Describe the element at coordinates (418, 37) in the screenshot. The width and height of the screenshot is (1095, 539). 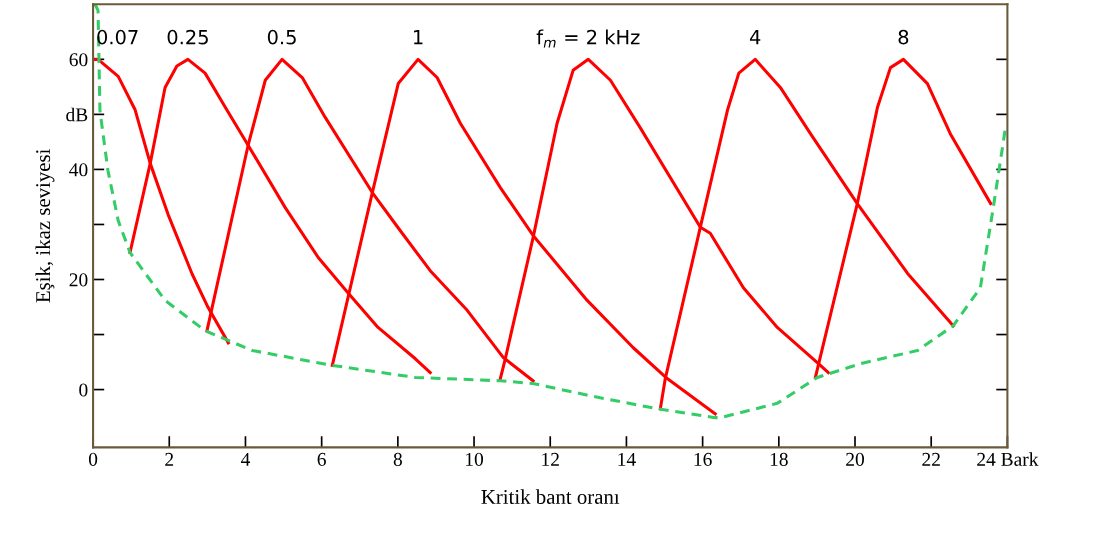
I see `series-label: 1` at that location.